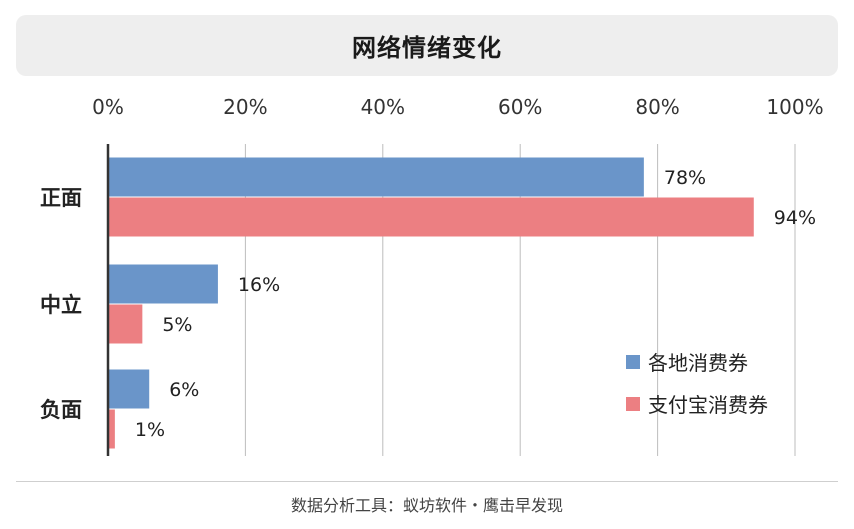  Describe the element at coordinates (427, 481) in the screenshot. I see `footer-divider` at that location.